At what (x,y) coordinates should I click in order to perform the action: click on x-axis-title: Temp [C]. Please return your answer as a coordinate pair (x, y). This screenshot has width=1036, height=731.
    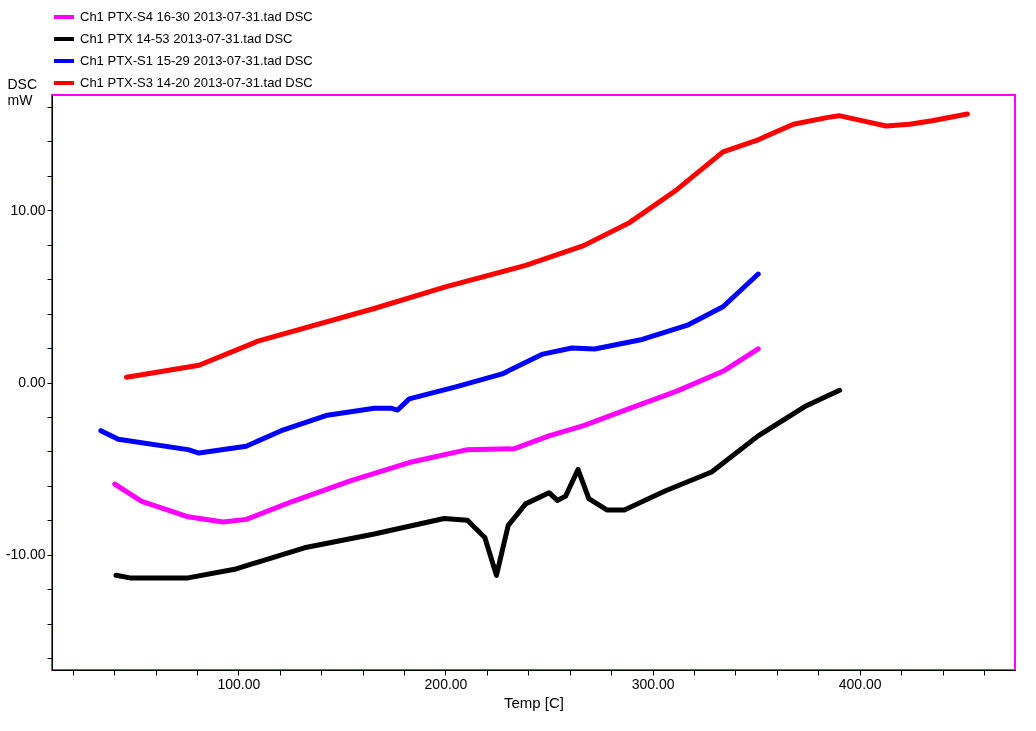
    Looking at the image, I should click on (534, 702).